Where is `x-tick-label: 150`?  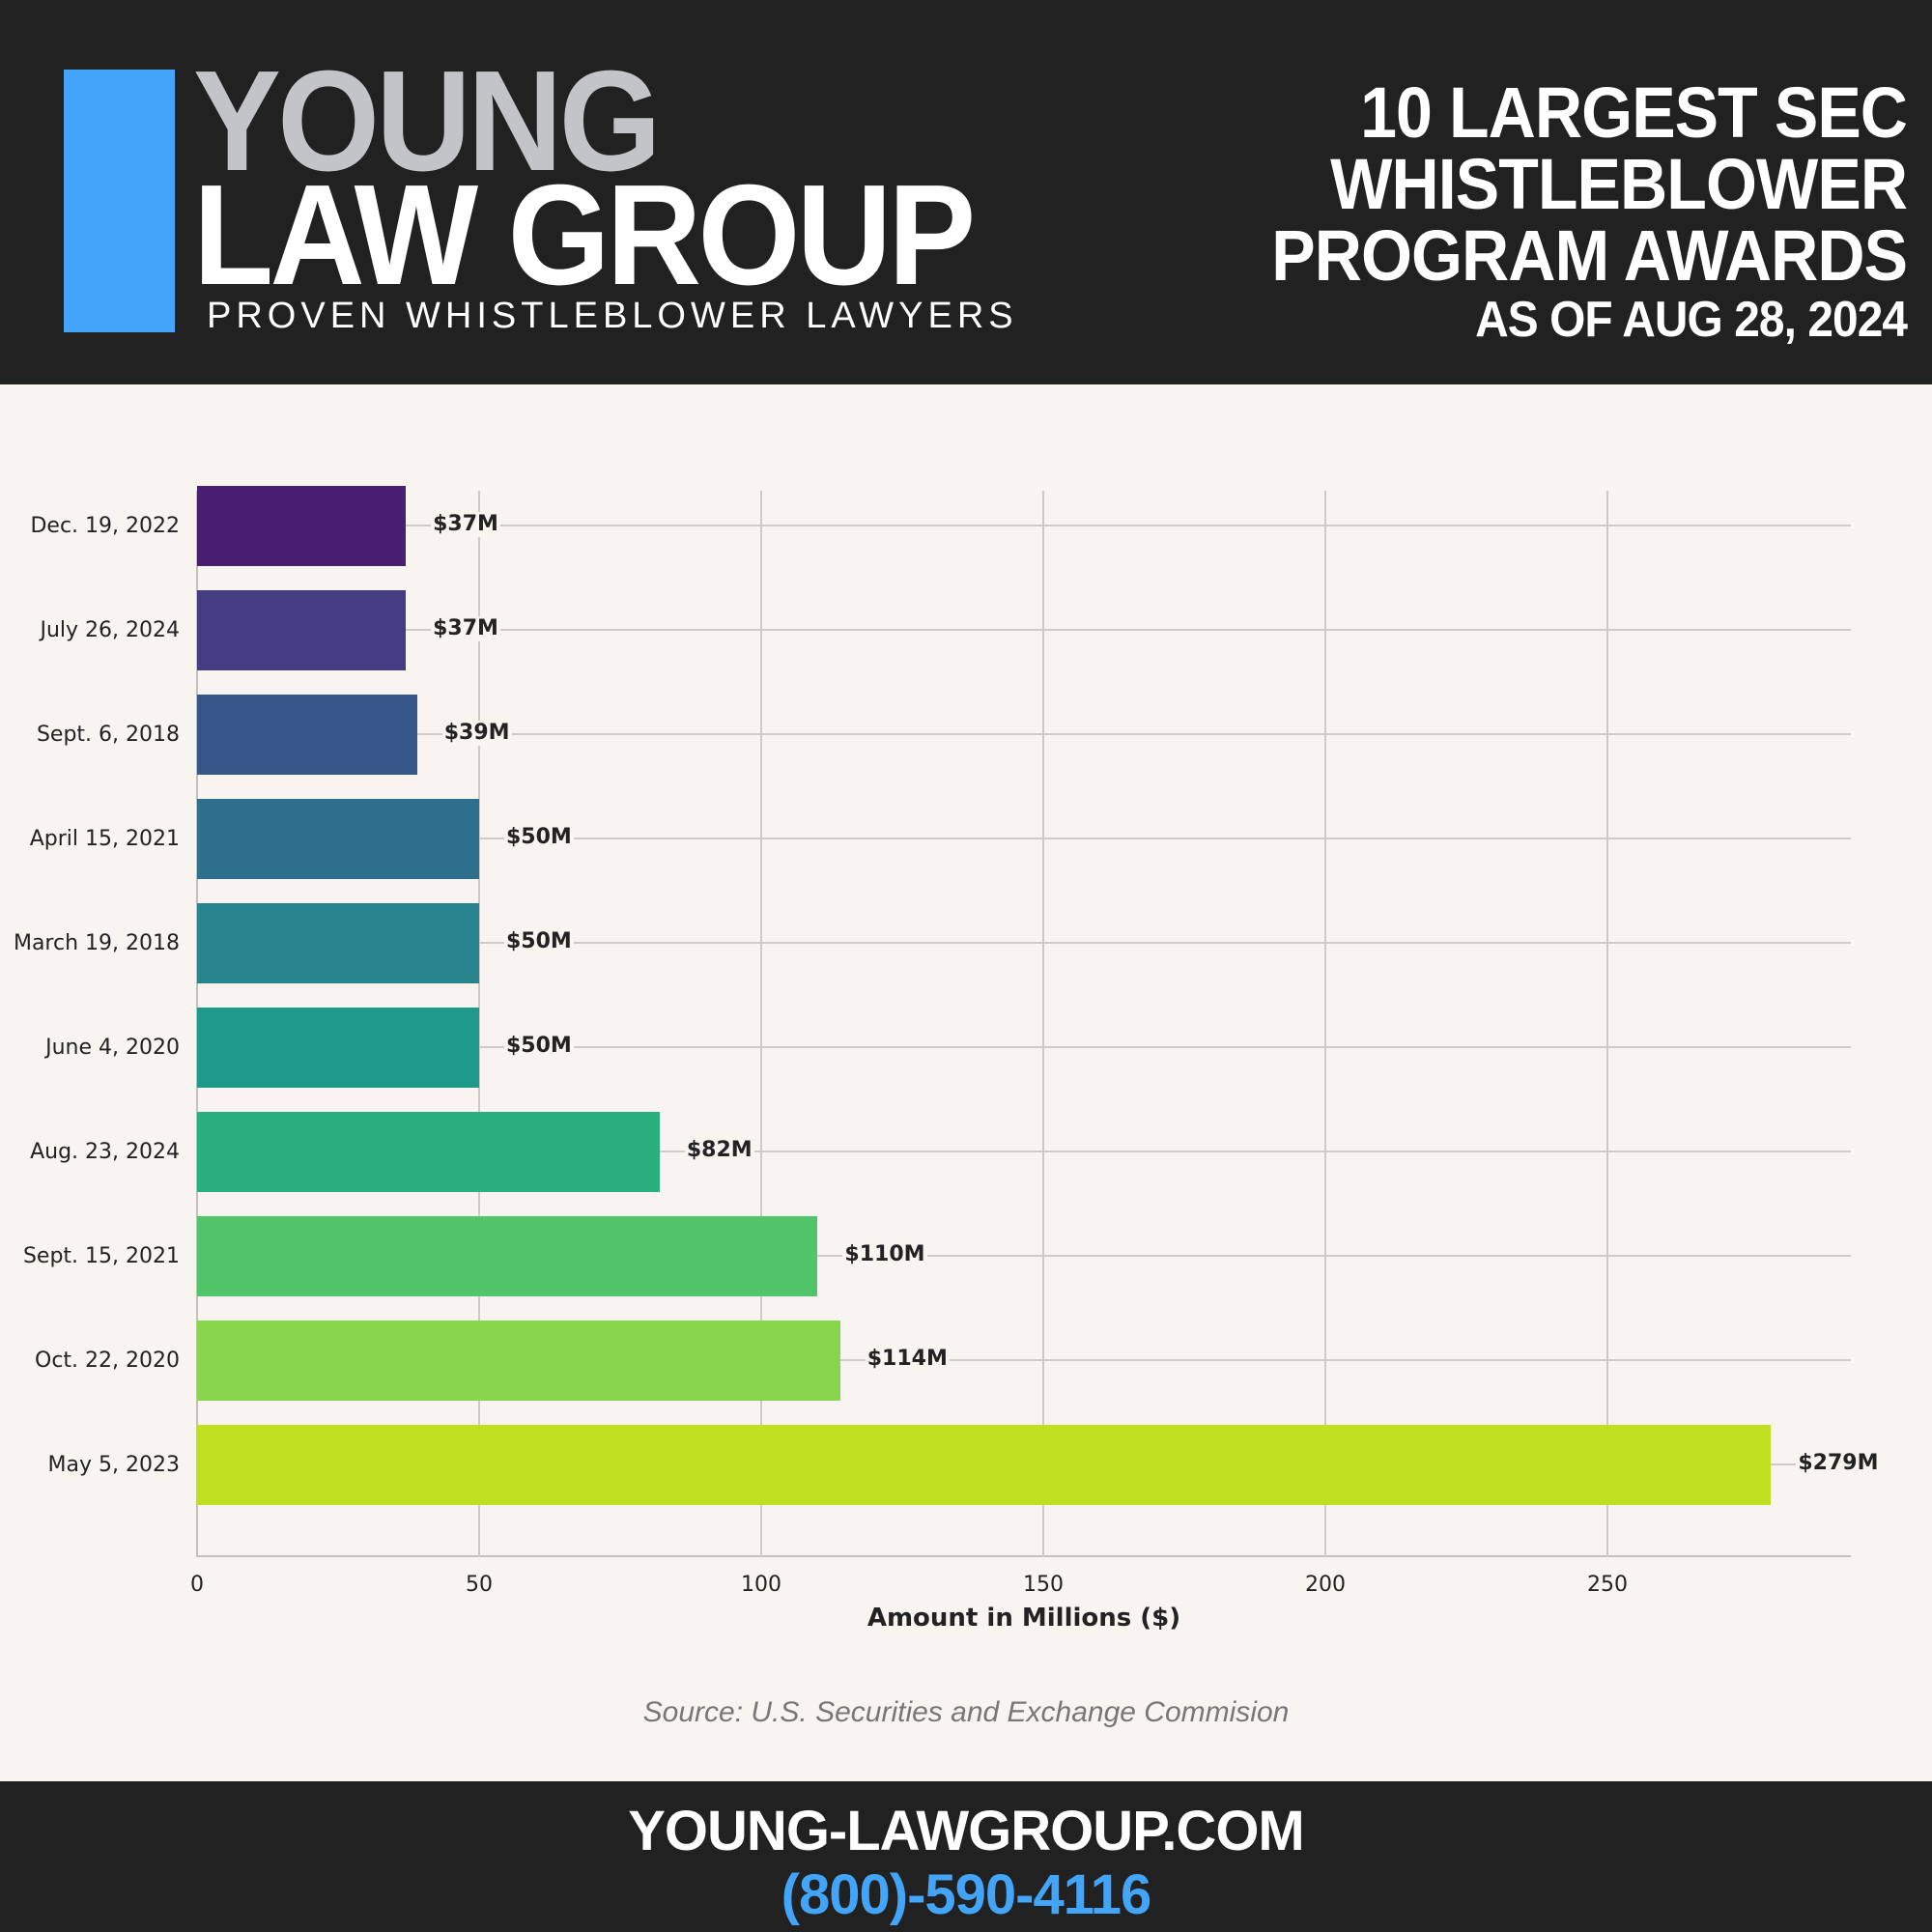
x-tick-label: 150 is located at coordinates (1043, 1585).